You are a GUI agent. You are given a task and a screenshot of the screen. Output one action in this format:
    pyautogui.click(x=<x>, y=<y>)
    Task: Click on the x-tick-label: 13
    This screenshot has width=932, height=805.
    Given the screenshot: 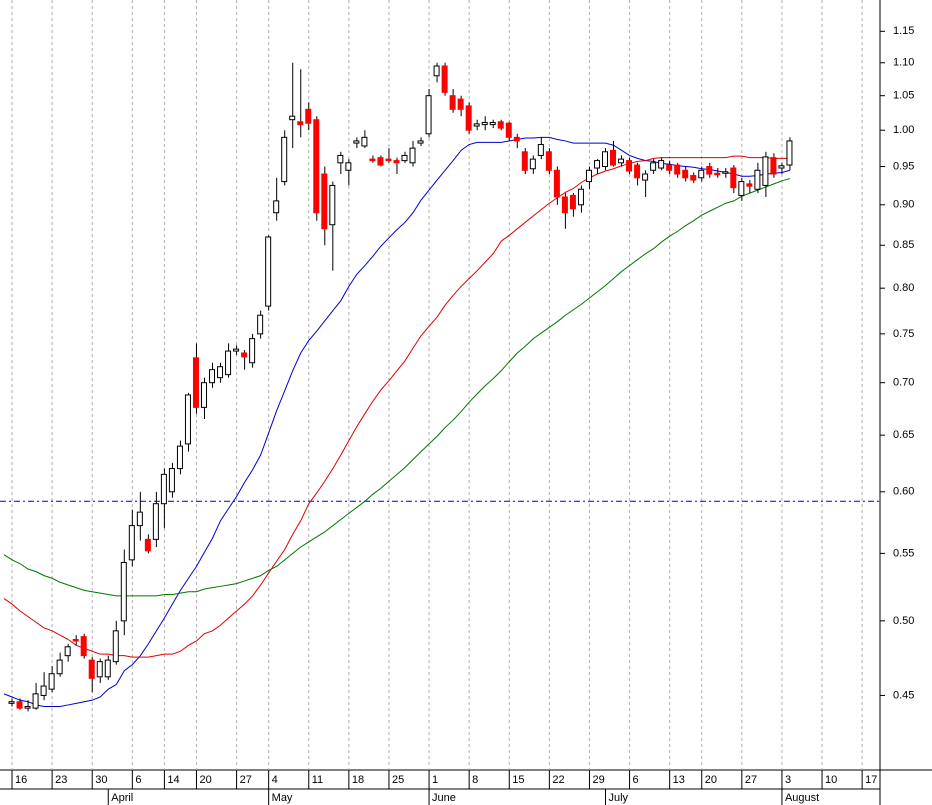 What is the action you would take?
    pyautogui.click(x=679, y=780)
    